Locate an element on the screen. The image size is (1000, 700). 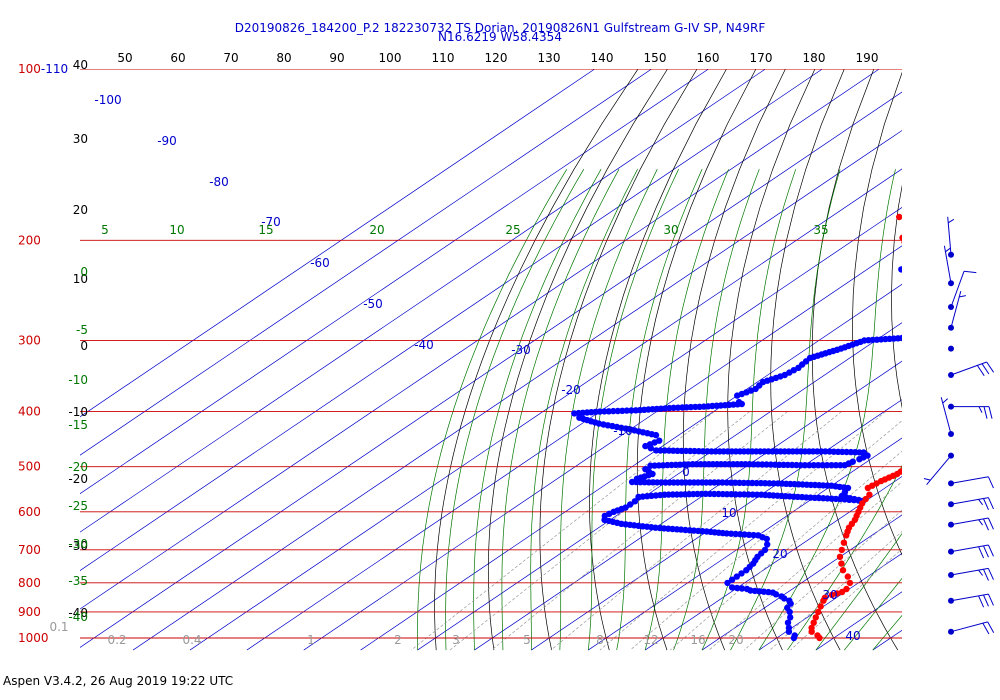
isotherm-label: -80 is located at coordinates (219, 182).